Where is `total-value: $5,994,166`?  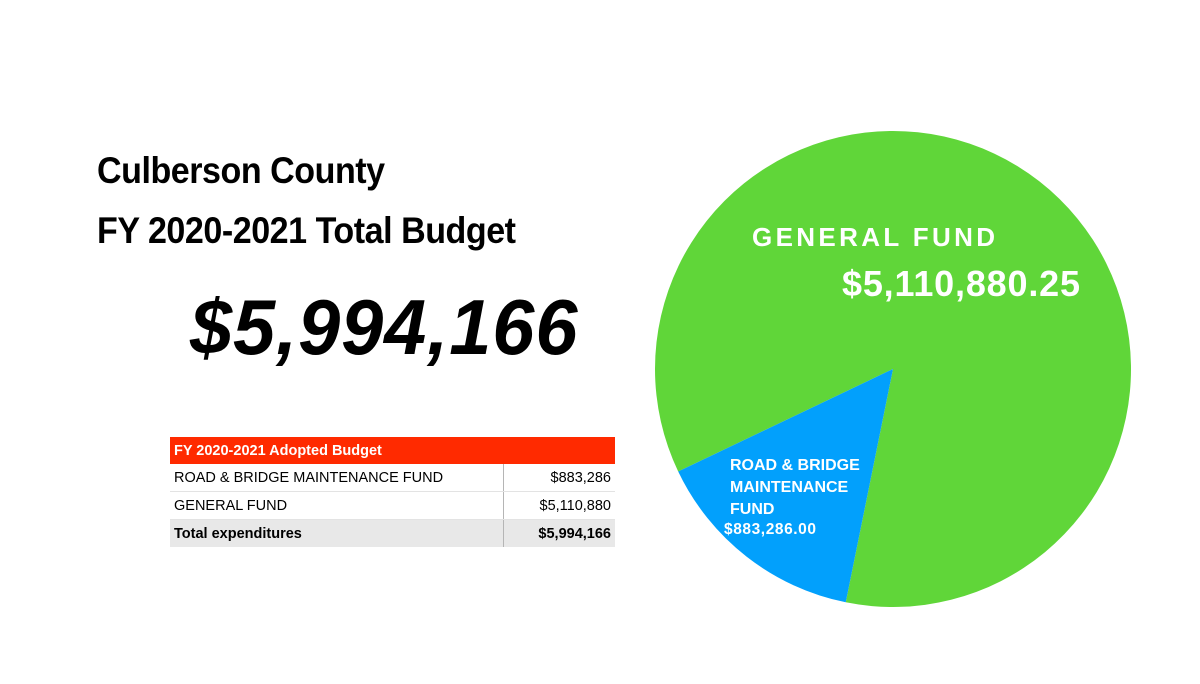 total-value: $5,994,166 is located at coordinates (559, 533).